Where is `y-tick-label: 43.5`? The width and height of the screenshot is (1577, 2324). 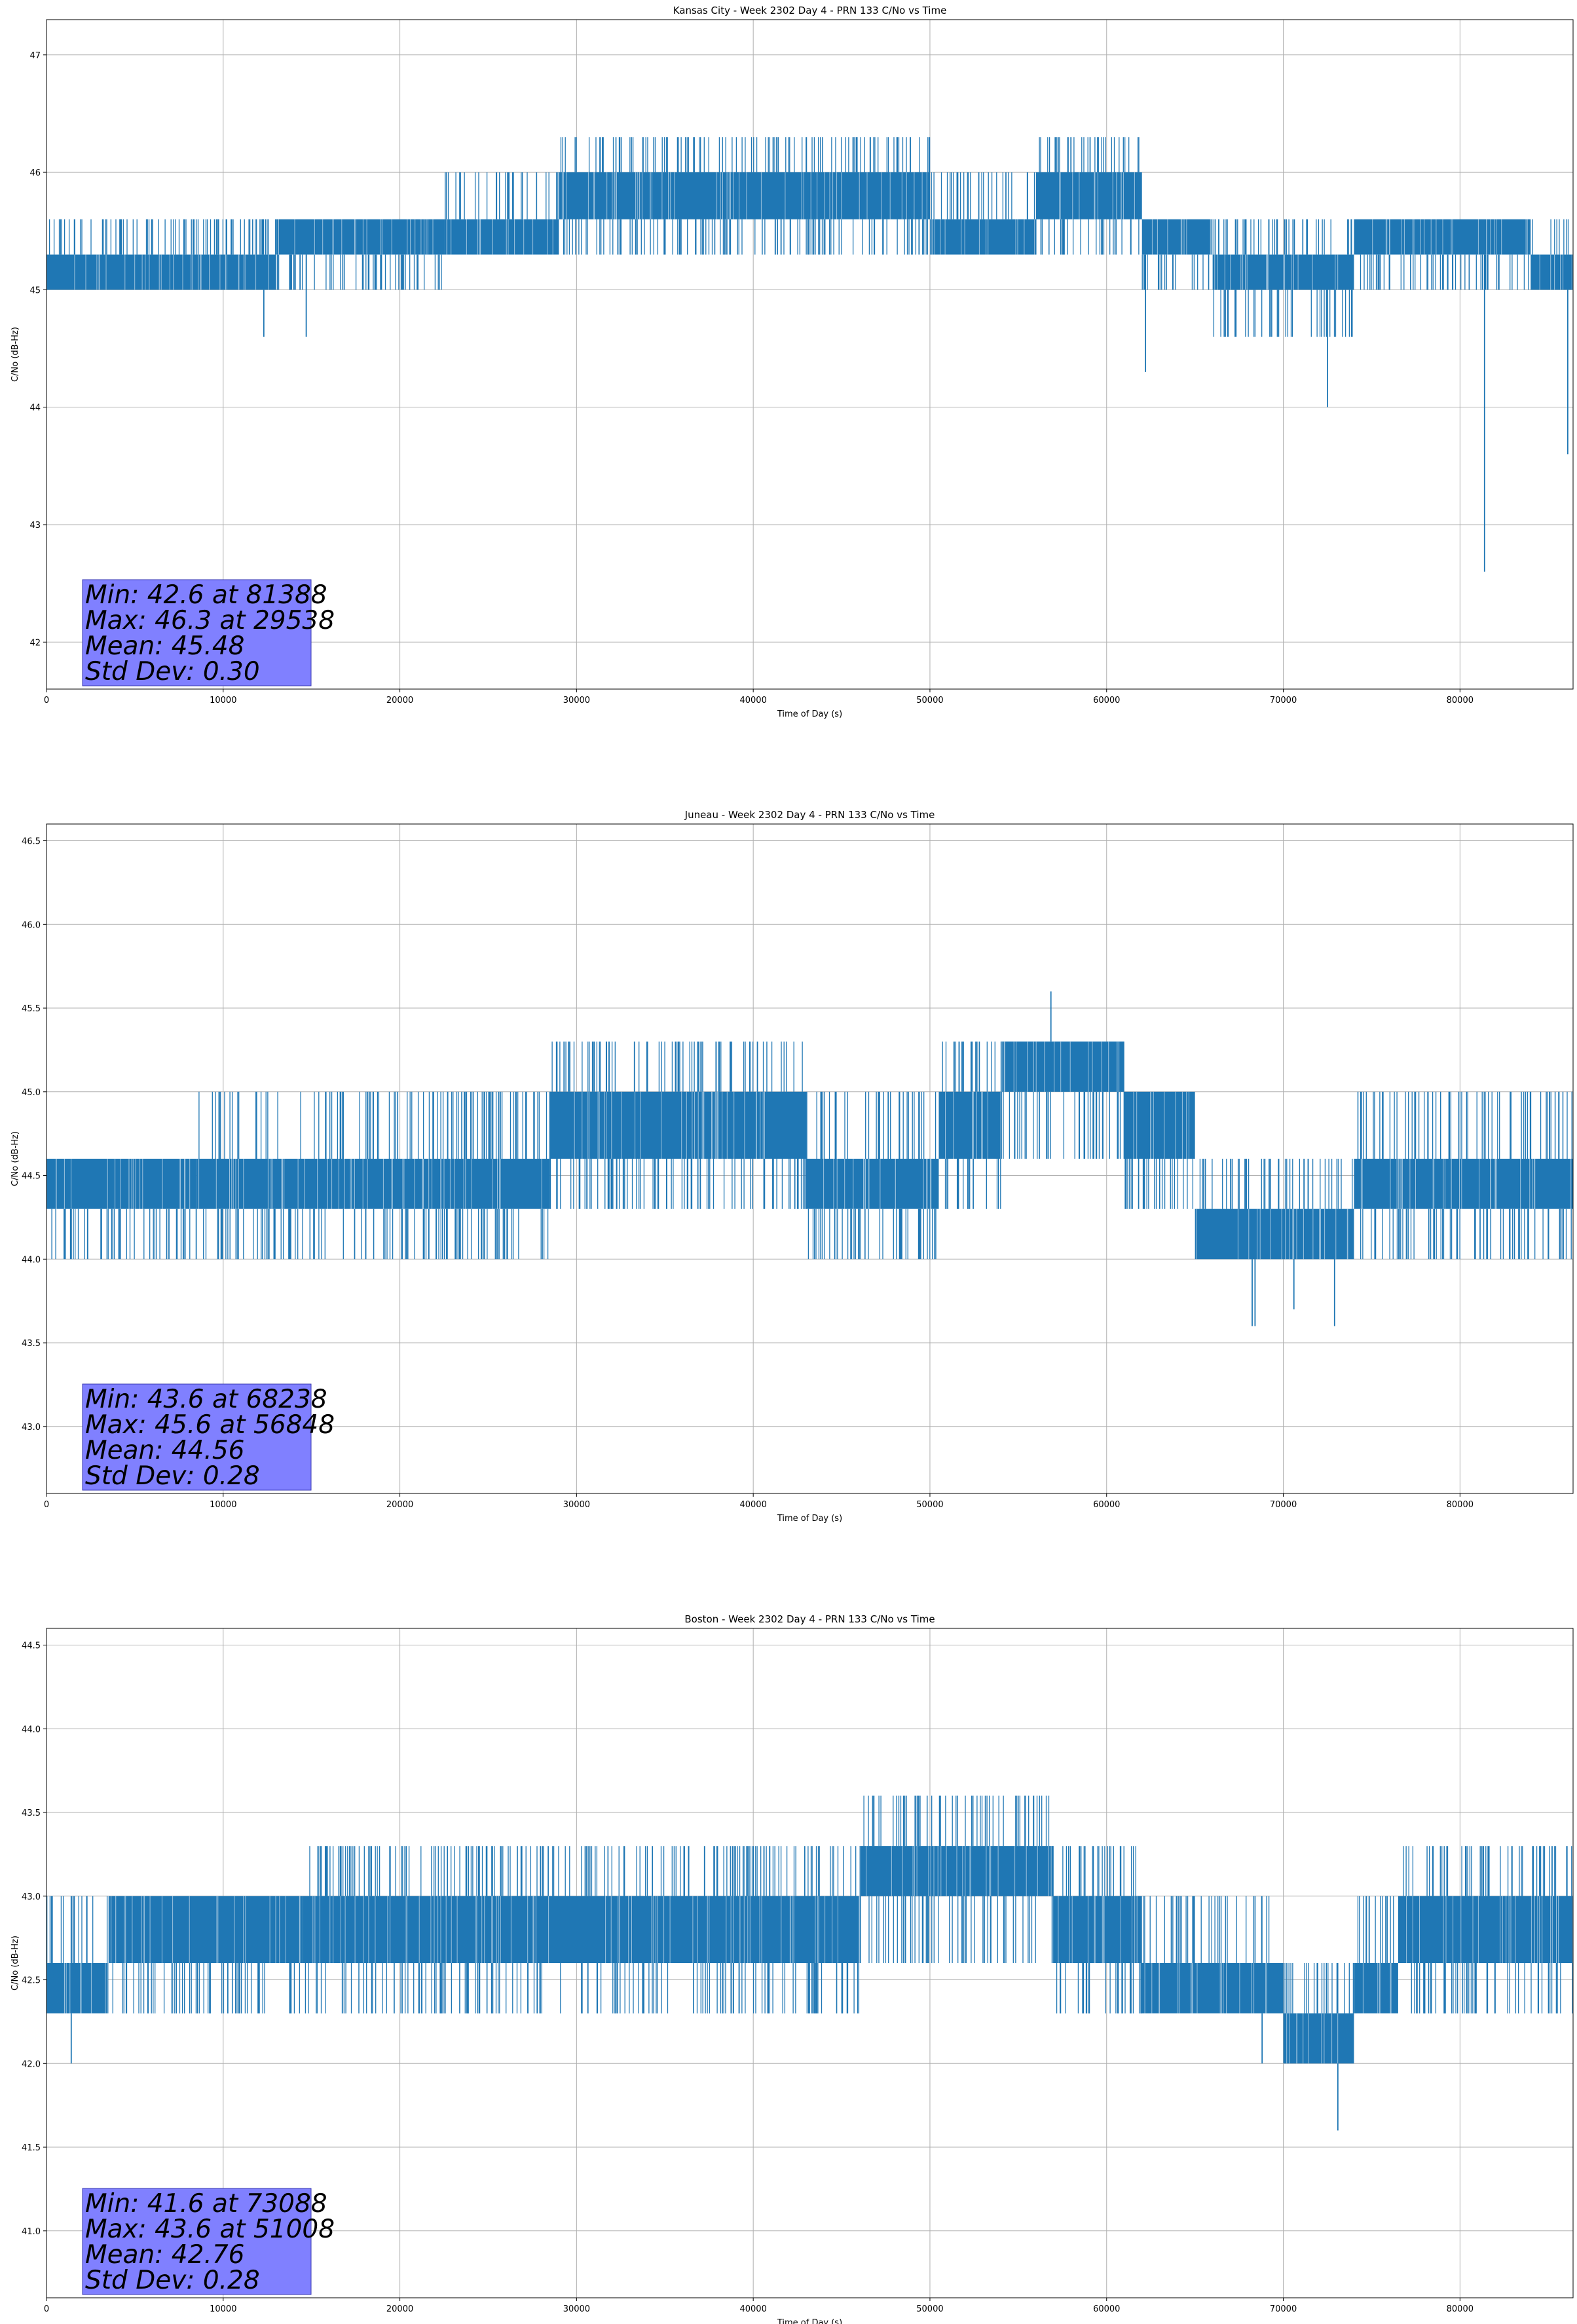
y-tick-label: 43.5 is located at coordinates (31, 1344).